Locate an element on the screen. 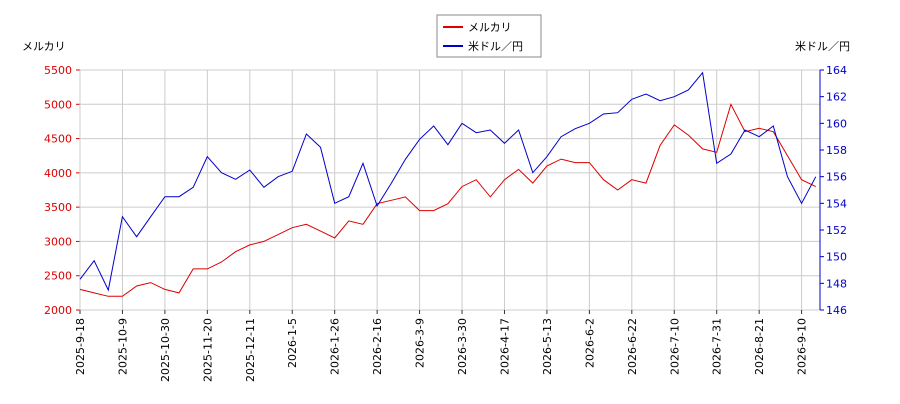  x-tick-label: 2025-11-20 is located at coordinates (207, 350).